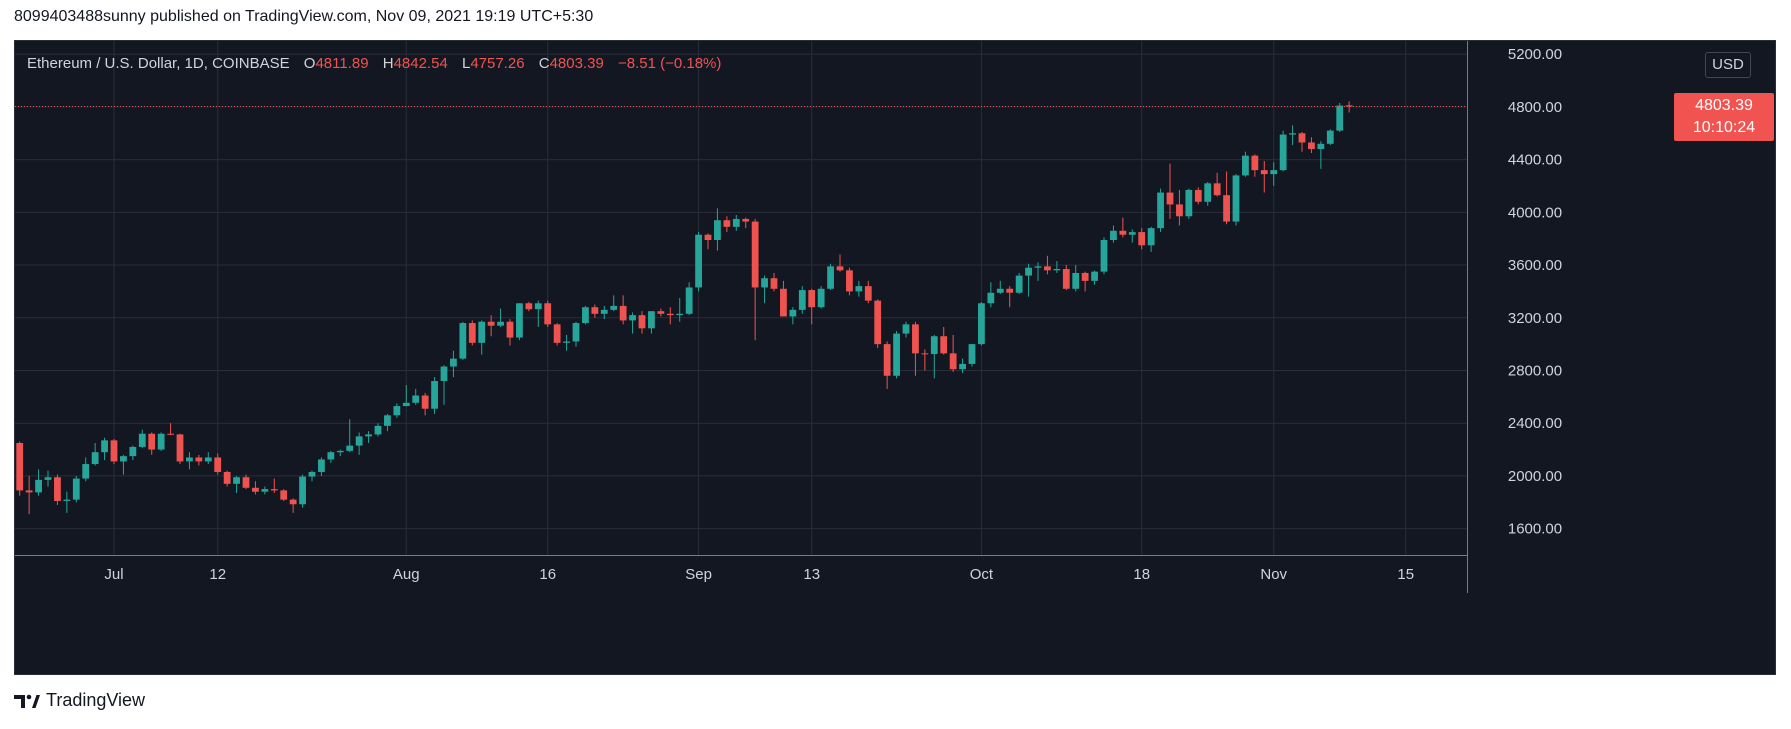  I want to click on currency-button: USD, so click(1728, 65).